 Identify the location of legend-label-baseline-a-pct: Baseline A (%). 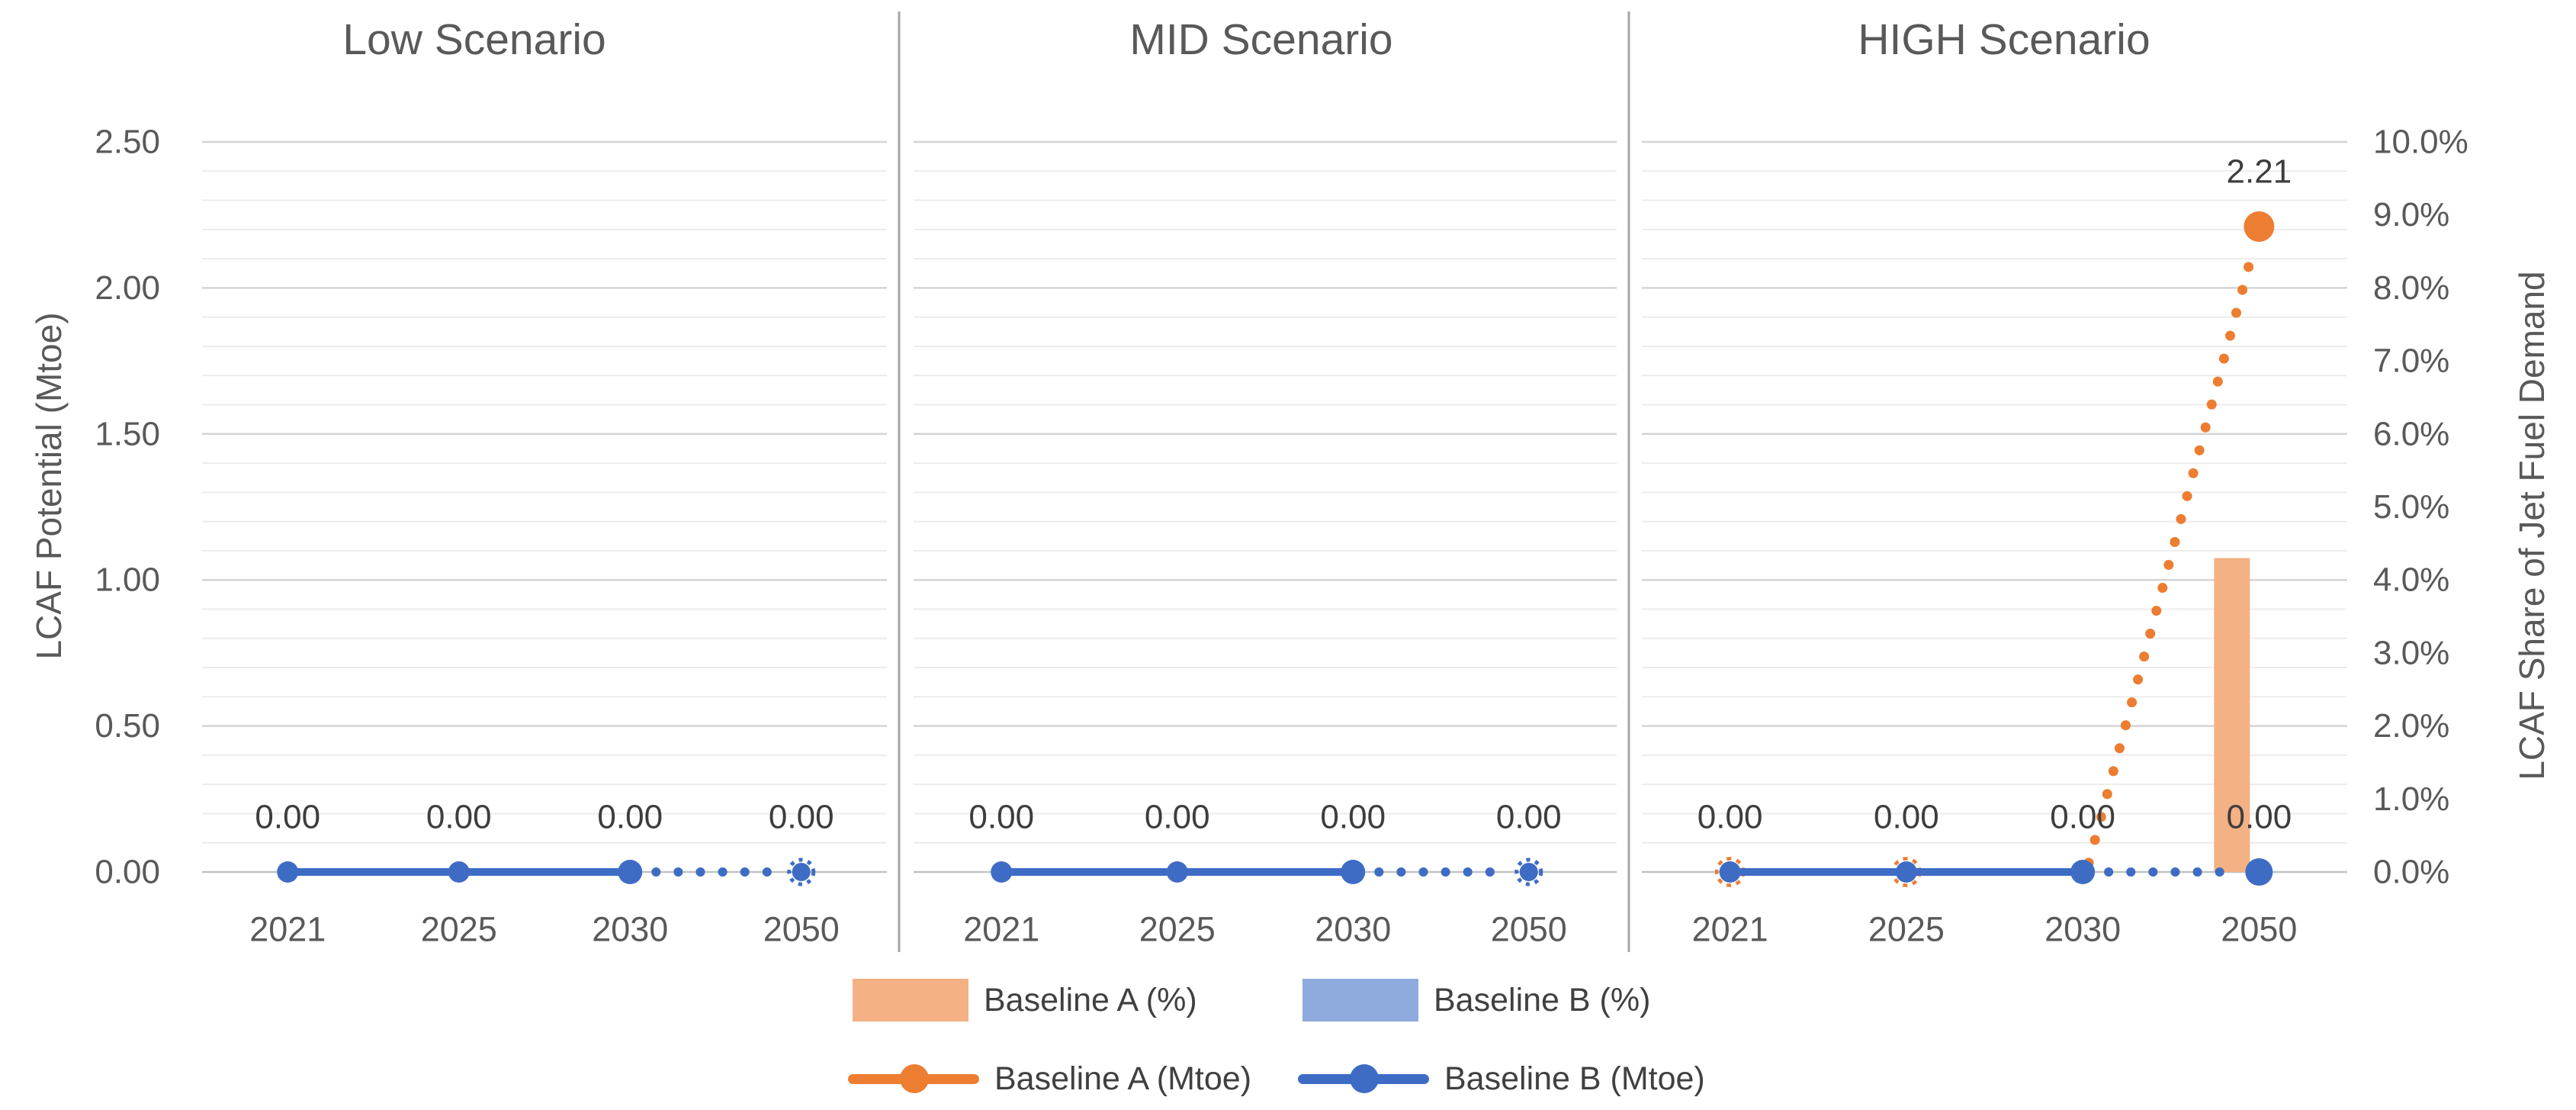
(1090, 999).